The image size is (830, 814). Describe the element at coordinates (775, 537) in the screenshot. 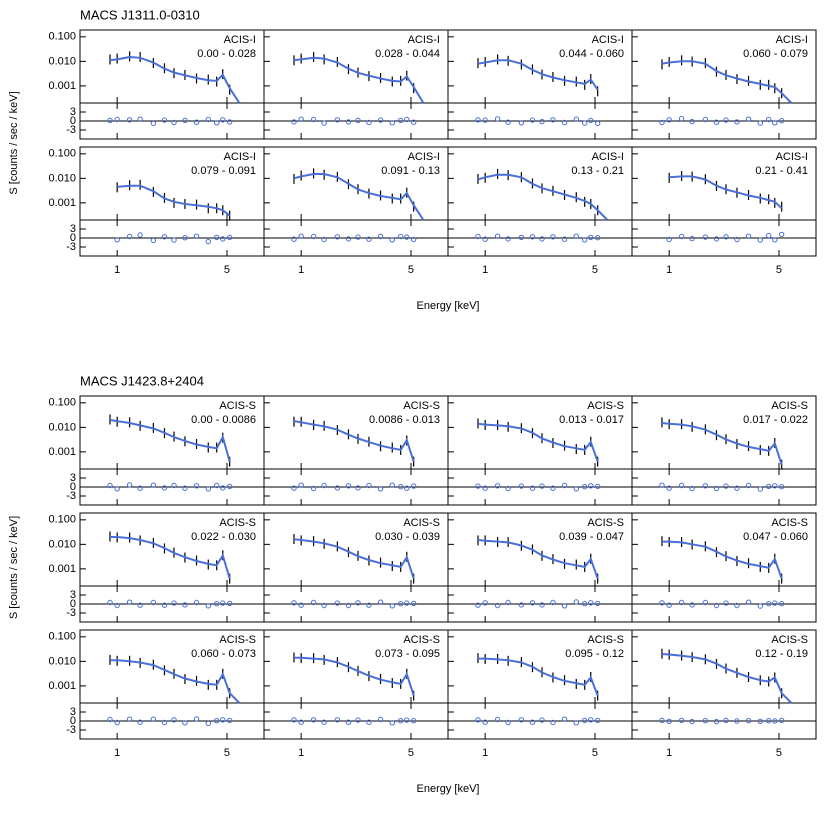

I see `range-label: 0.047 - 0.060` at that location.